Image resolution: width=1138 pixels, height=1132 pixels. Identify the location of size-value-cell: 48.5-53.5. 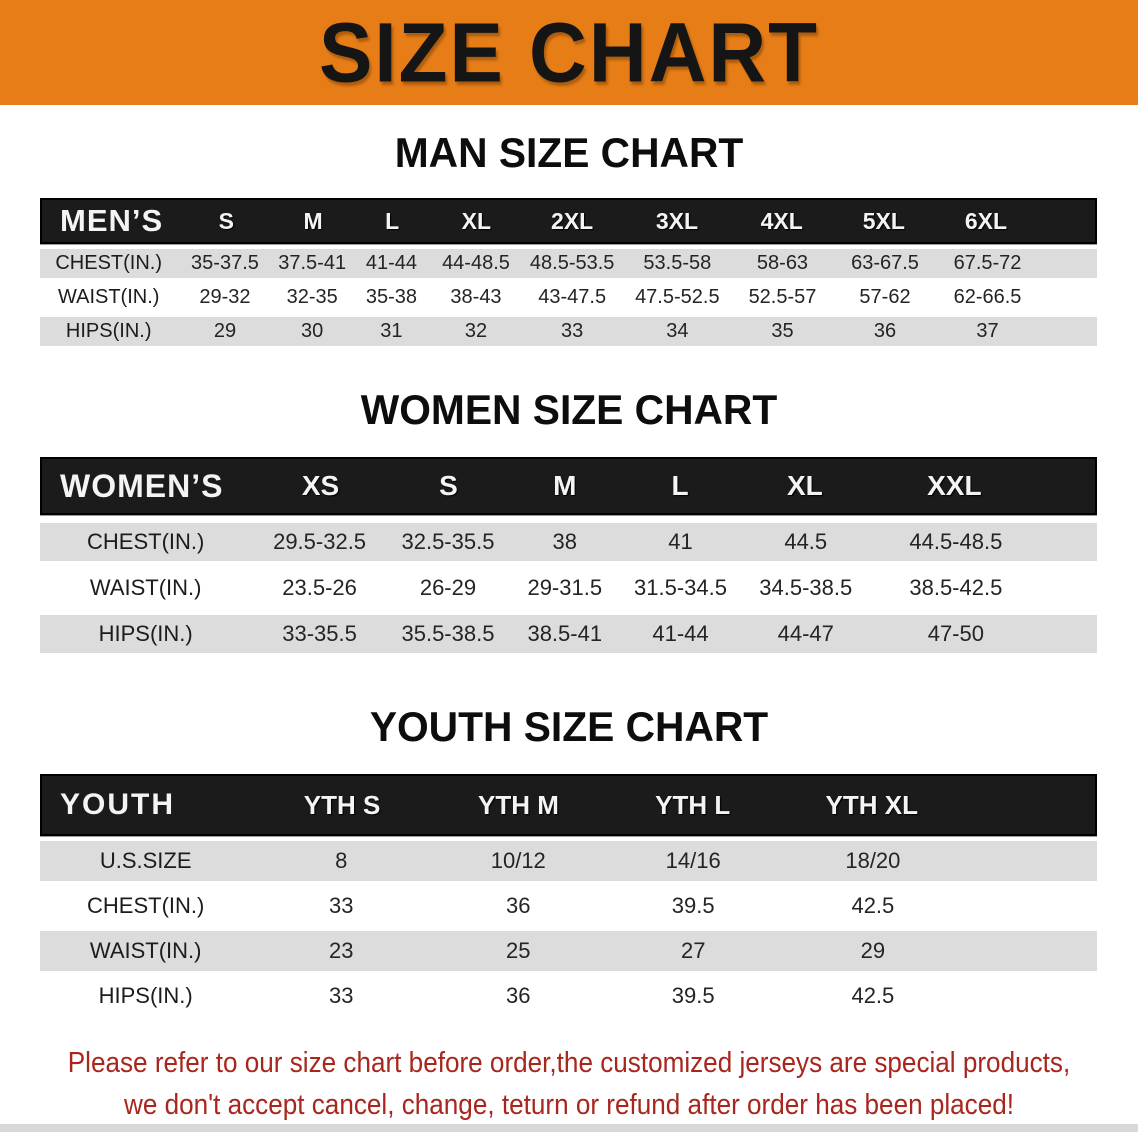
(572, 263).